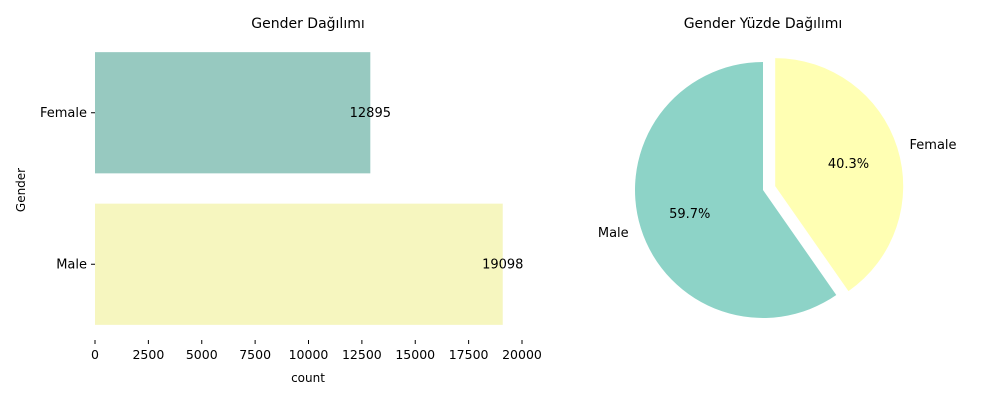 Image resolution: width=1000 pixels, height=404 pixels. What do you see at coordinates (502, 264) in the screenshot?
I see `bar-value-label-male: 19098` at bounding box center [502, 264].